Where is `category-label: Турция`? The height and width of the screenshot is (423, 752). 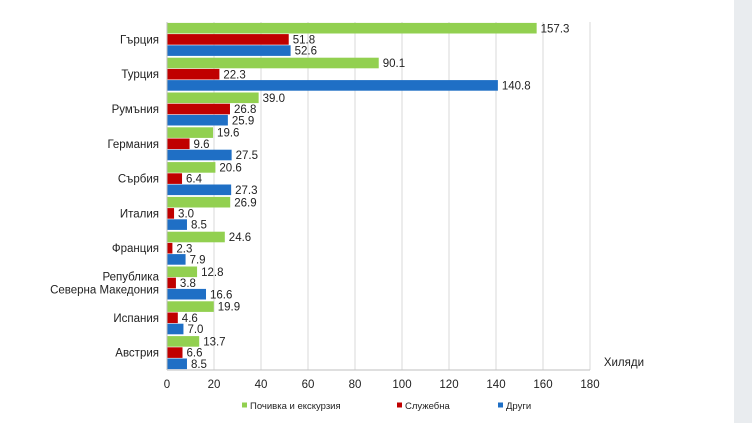 category-label: Турция is located at coordinates (140, 75).